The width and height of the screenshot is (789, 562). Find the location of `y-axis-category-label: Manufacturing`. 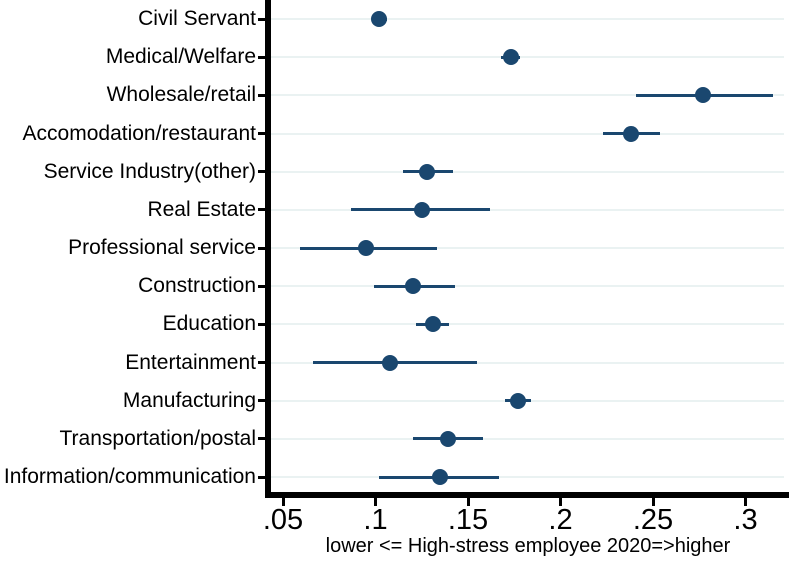

y-axis-category-label: Manufacturing is located at coordinates (189, 400).